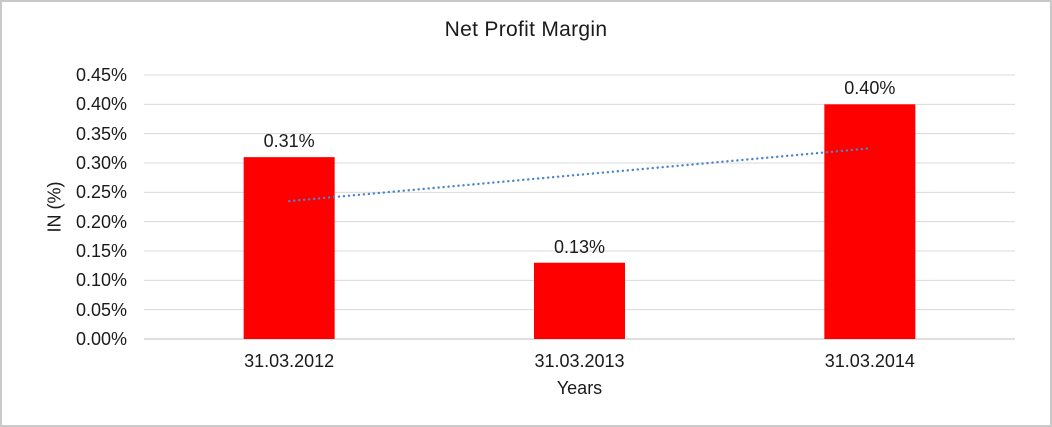 This screenshot has width=1052, height=427. Describe the element at coordinates (54, 207) in the screenshot. I see `y-axis-title: IN (%)` at that location.